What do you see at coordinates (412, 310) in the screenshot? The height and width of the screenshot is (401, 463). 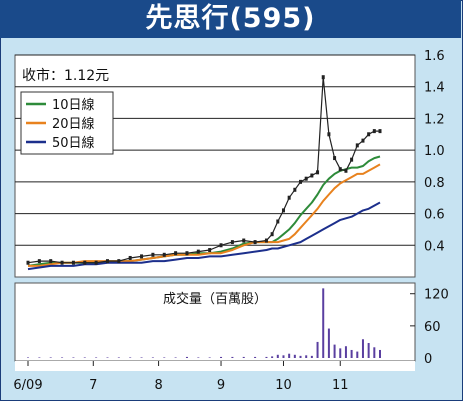 I see `volume-gridlines` at bounding box center [412, 310].